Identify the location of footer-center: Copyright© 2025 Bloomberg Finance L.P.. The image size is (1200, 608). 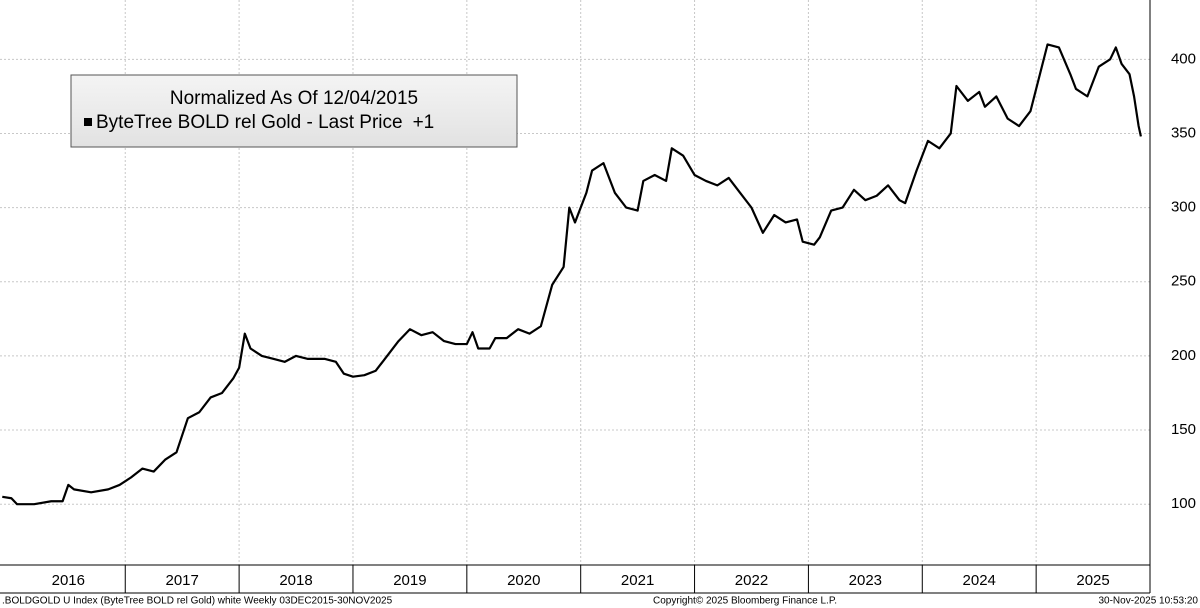
(745, 601).